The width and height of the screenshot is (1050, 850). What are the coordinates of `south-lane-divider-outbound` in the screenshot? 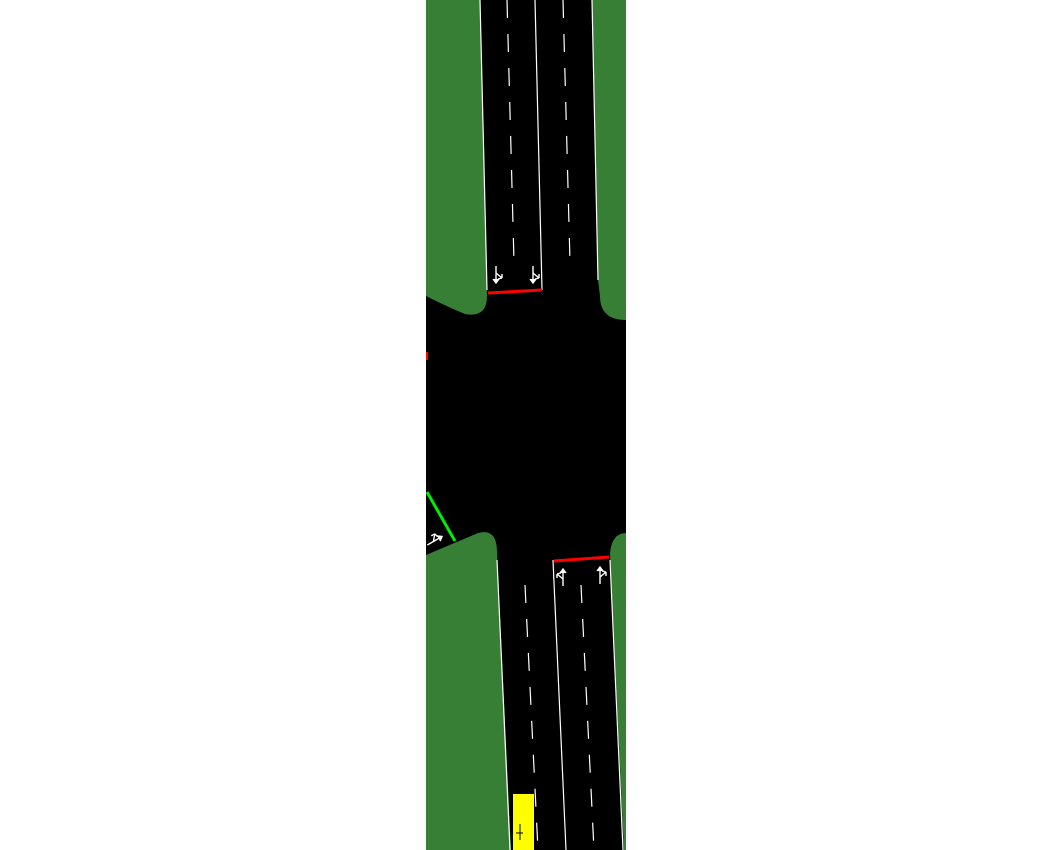 It's located at (531, 717).